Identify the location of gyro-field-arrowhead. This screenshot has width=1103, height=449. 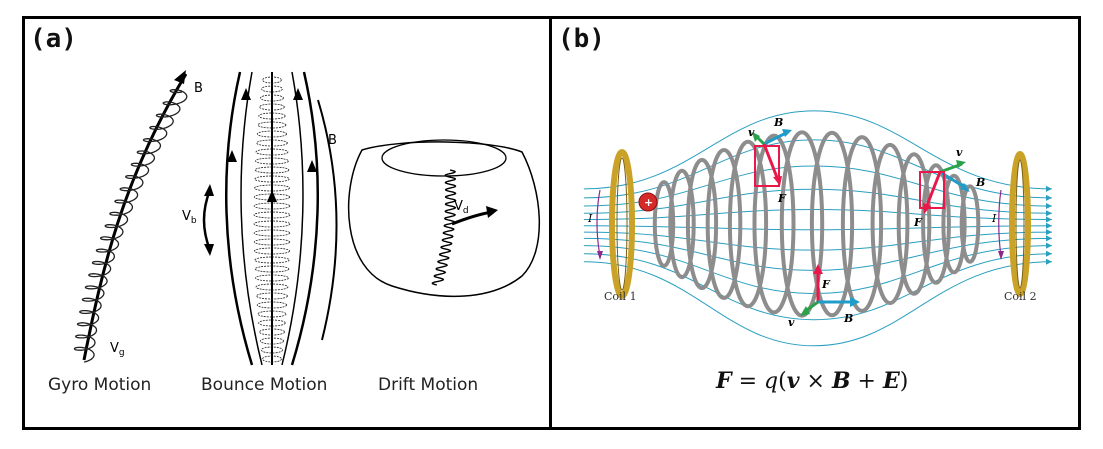
(180, 77).